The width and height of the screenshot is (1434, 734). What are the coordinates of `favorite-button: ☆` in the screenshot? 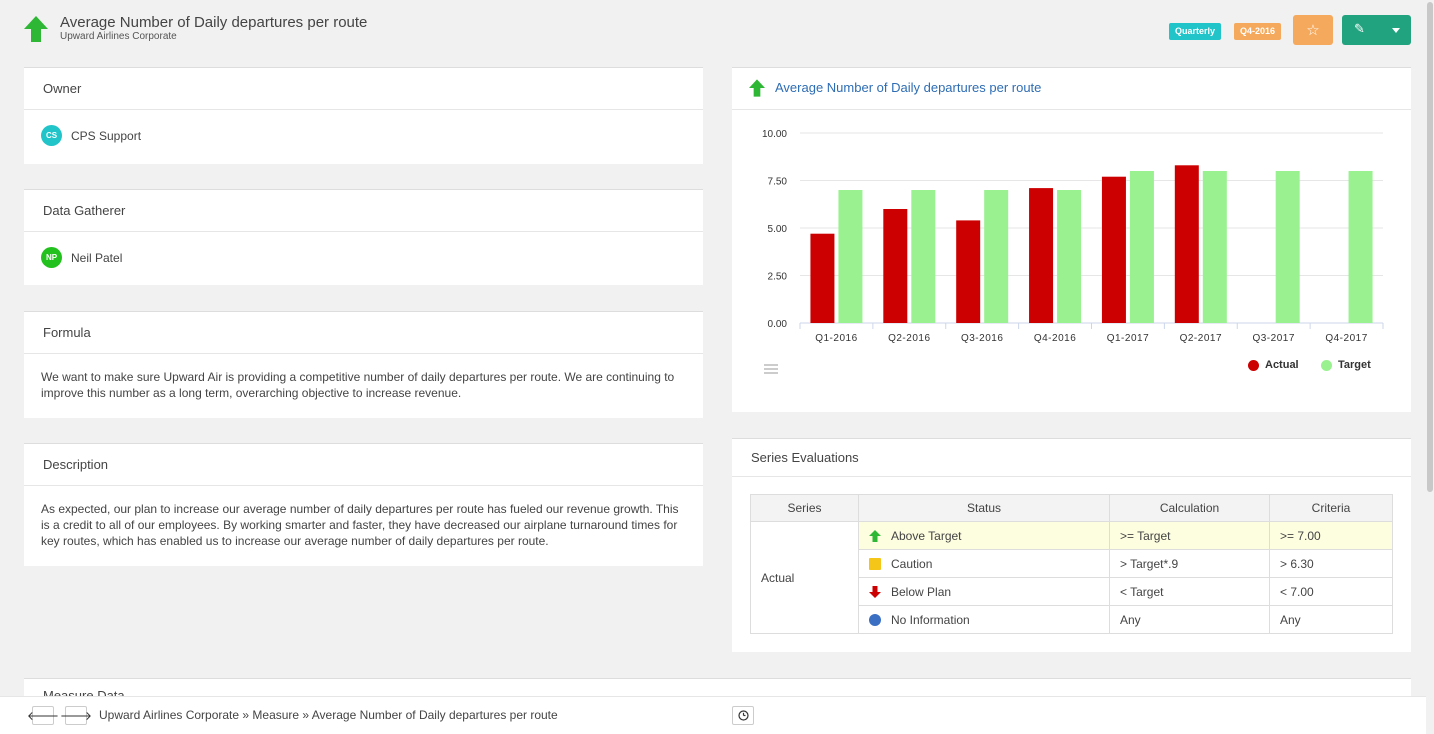 It's located at (1313, 30).